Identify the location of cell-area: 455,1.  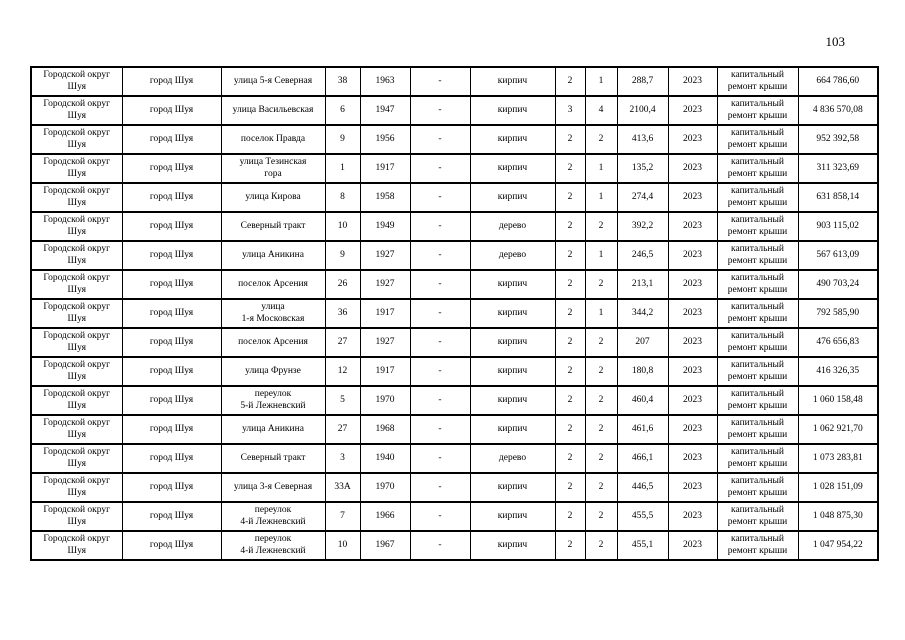
(642, 545).